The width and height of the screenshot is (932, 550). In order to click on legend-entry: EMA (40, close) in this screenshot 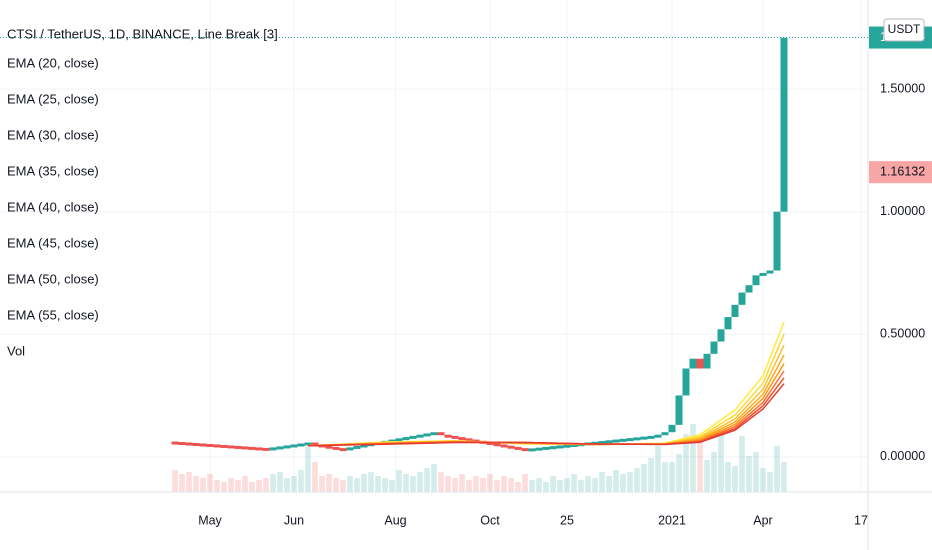, I will do `click(53, 206)`.